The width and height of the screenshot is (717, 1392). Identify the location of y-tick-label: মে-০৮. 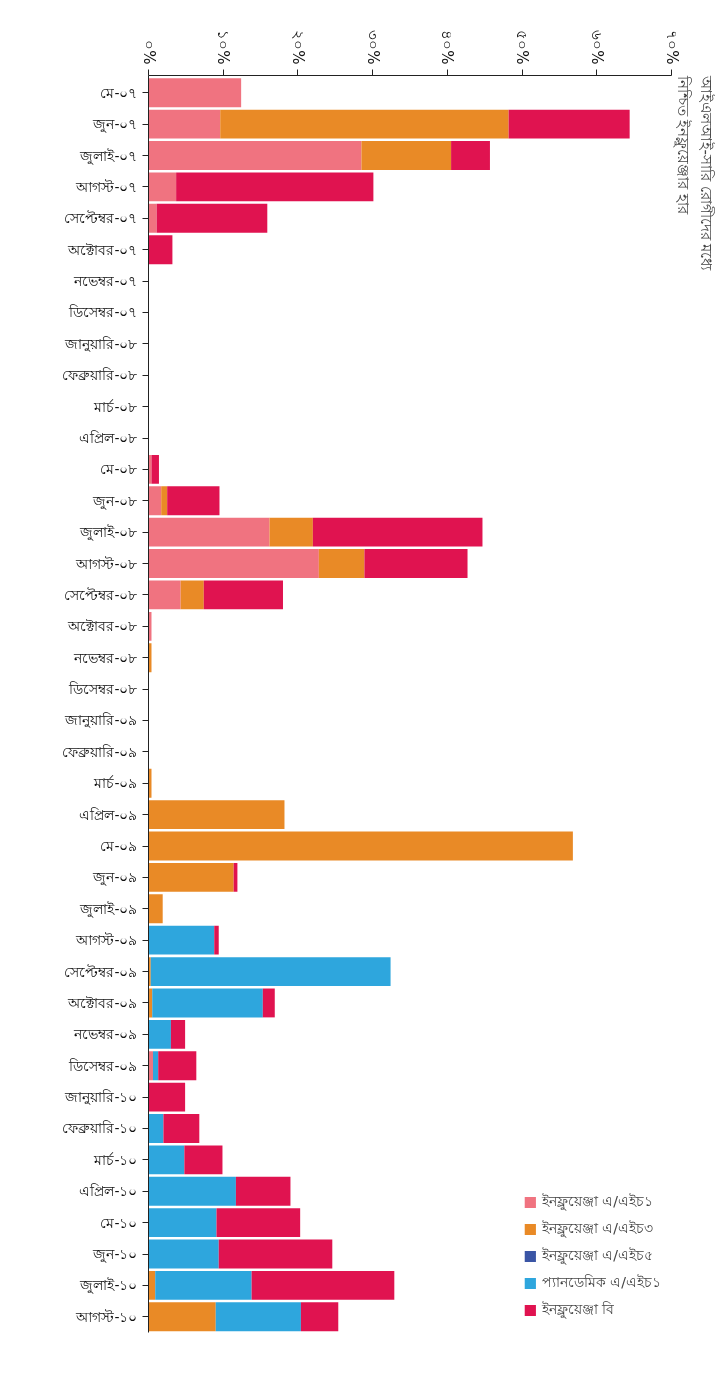
(119, 469).